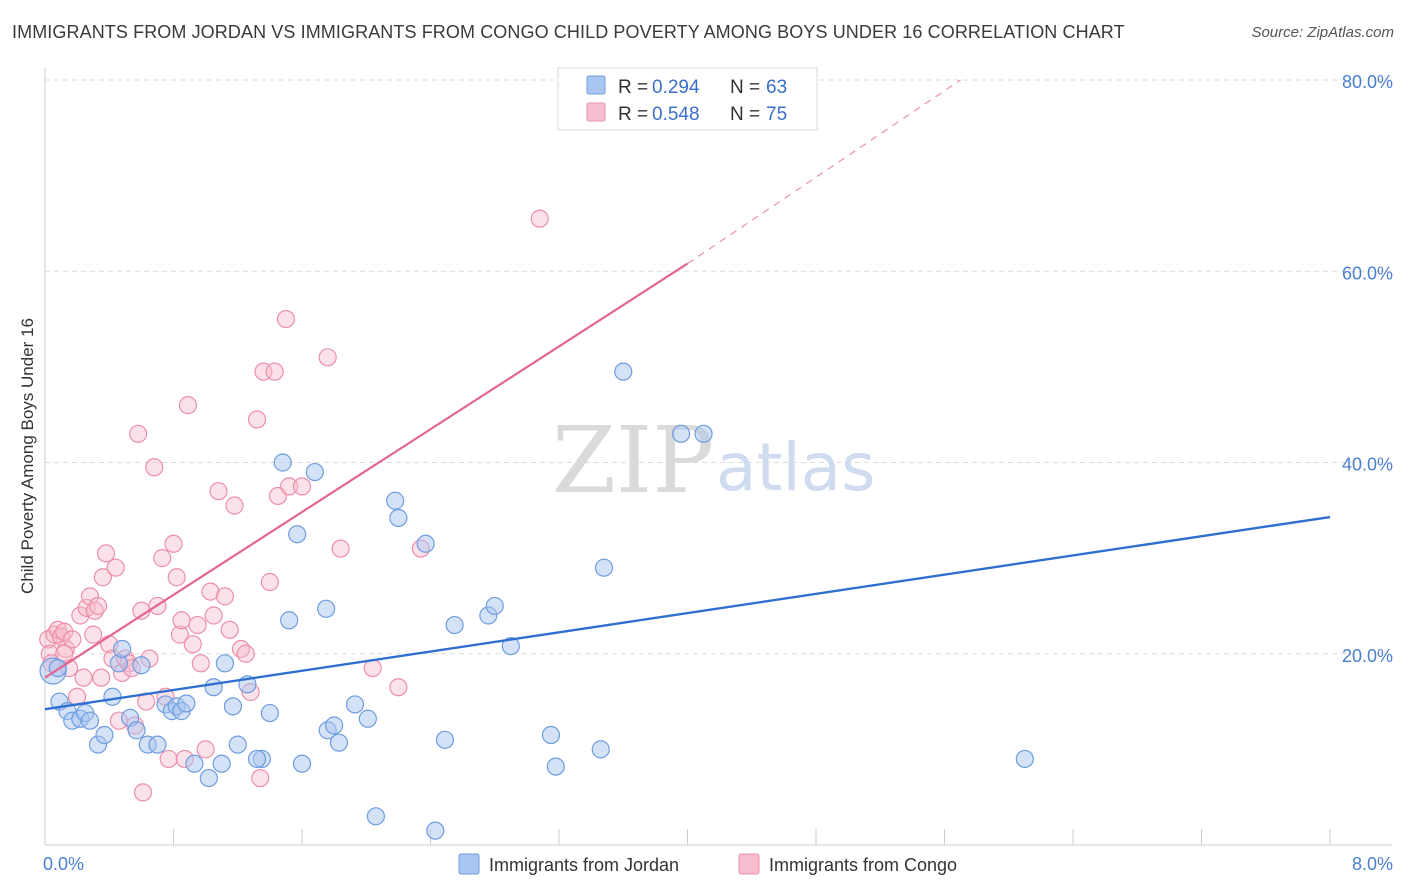  I want to click on y-tick-label: 80.0%, so click(1367, 82).